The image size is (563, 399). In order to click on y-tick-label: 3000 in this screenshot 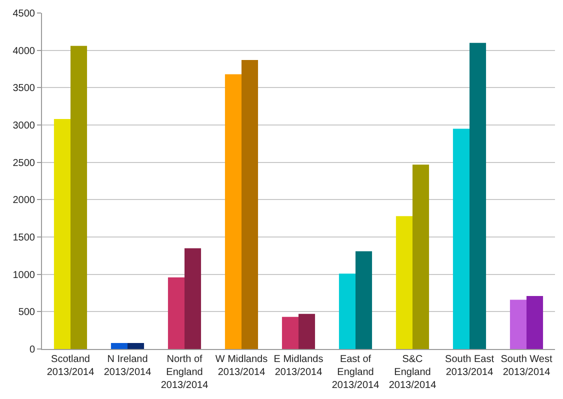, I will do `click(24, 126)`.